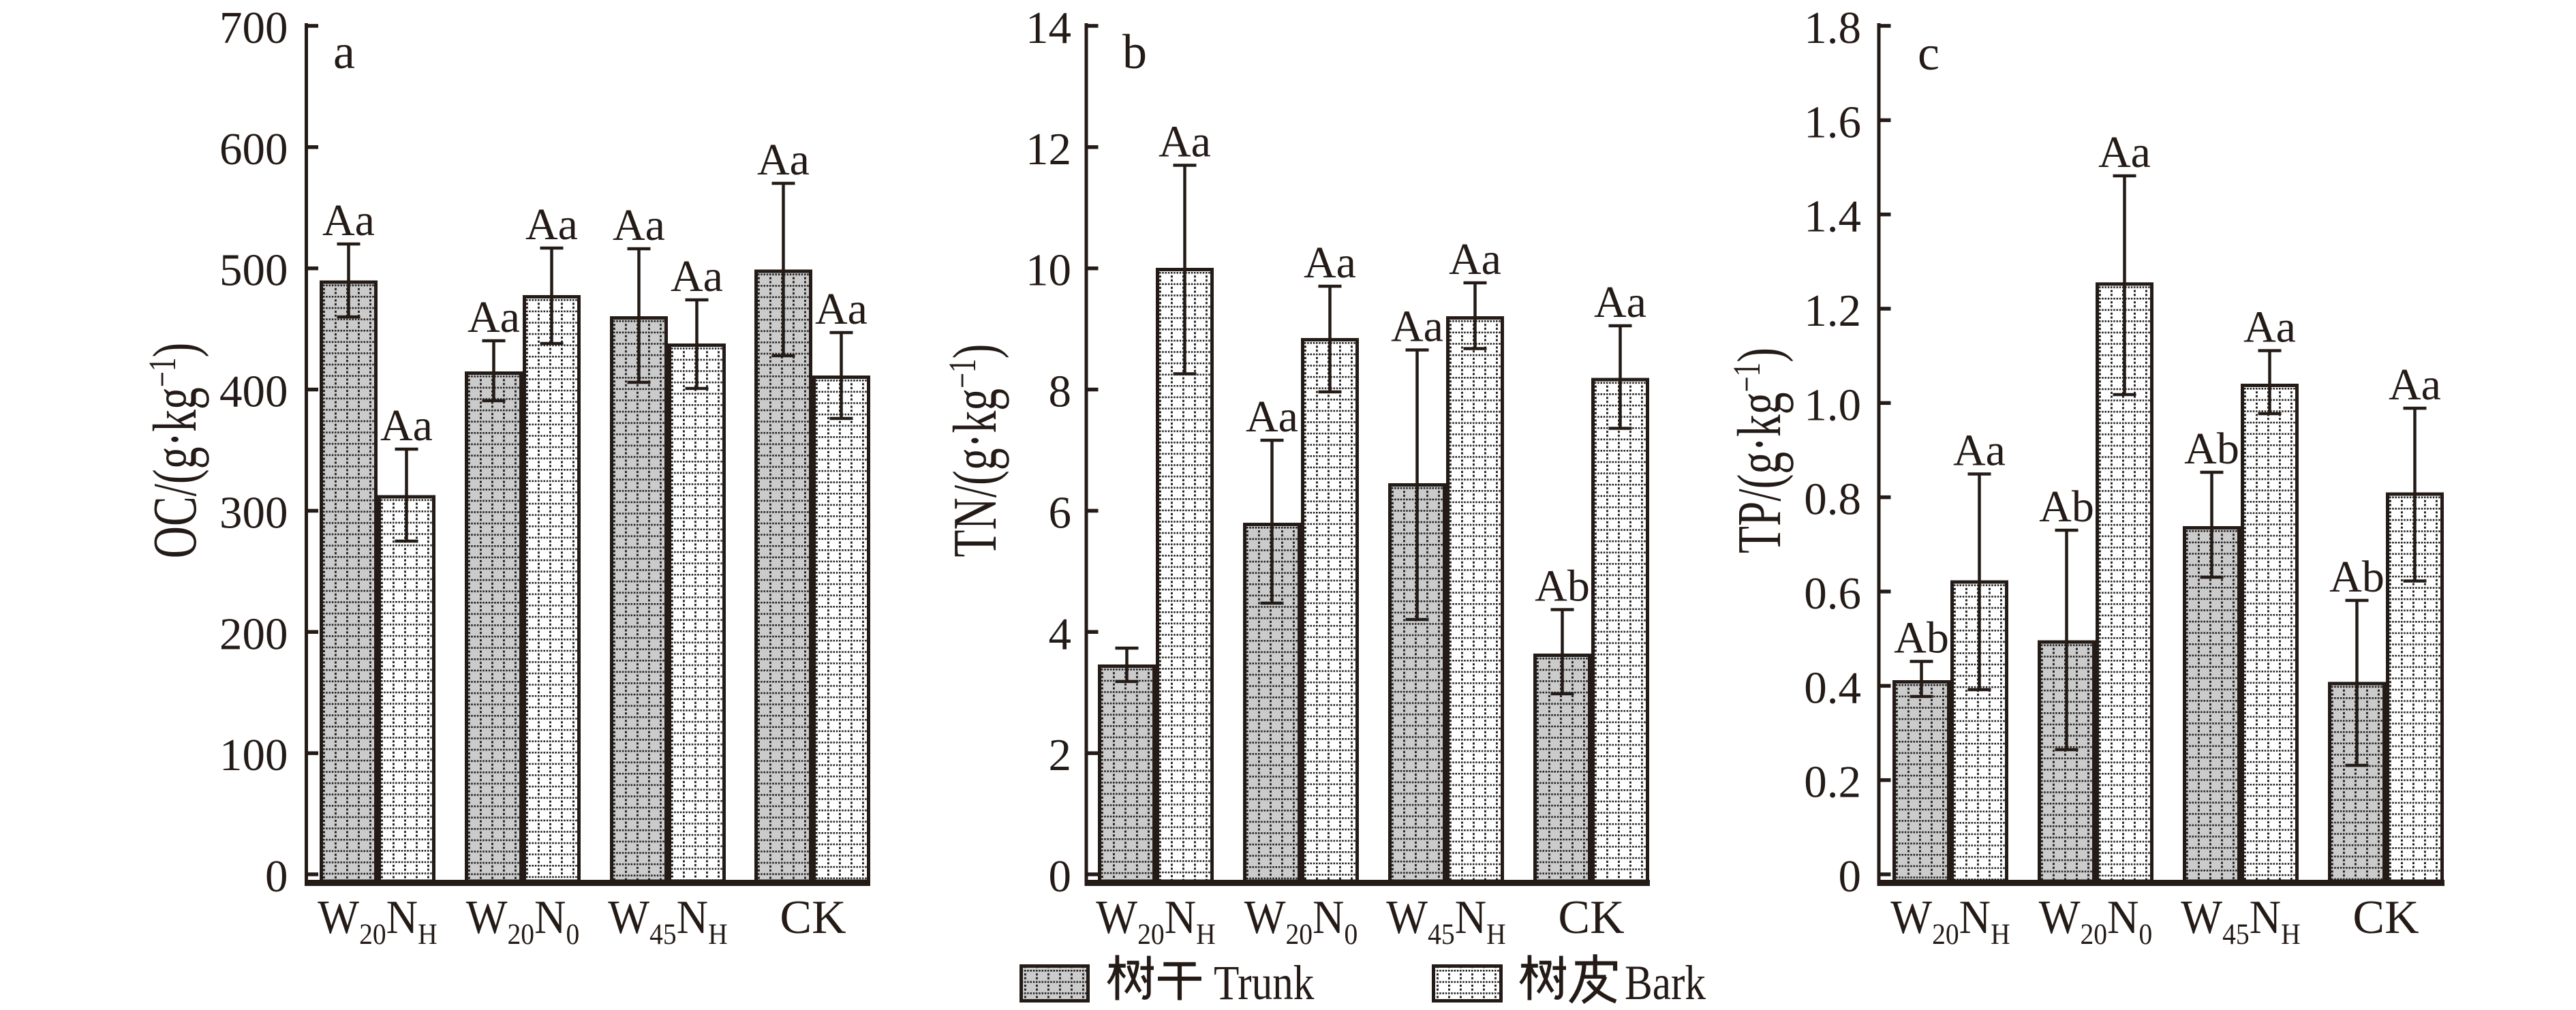  What do you see at coordinates (1445, 921) in the screenshot?
I see `svg-text: W45NH` at bounding box center [1445, 921].